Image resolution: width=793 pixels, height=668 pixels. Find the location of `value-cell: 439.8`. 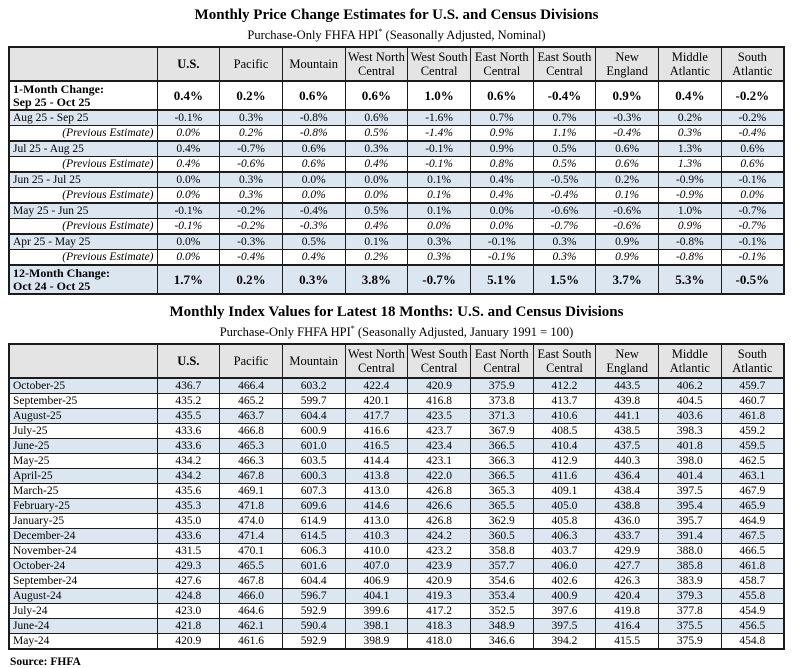

value-cell: 439.8 is located at coordinates (627, 401).